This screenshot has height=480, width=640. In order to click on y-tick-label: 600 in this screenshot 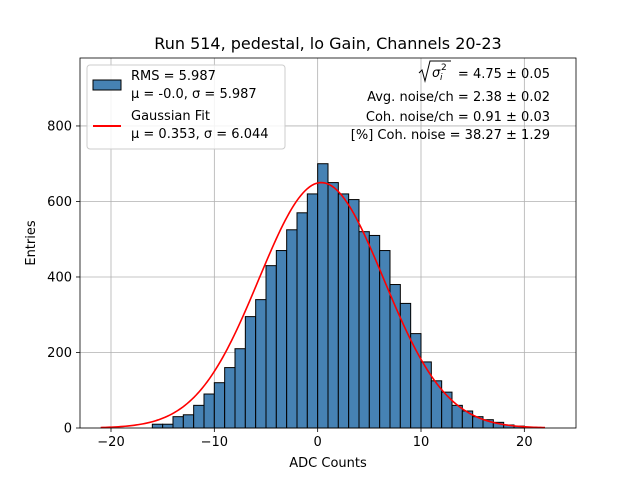, I will do `click(59, 202)`.